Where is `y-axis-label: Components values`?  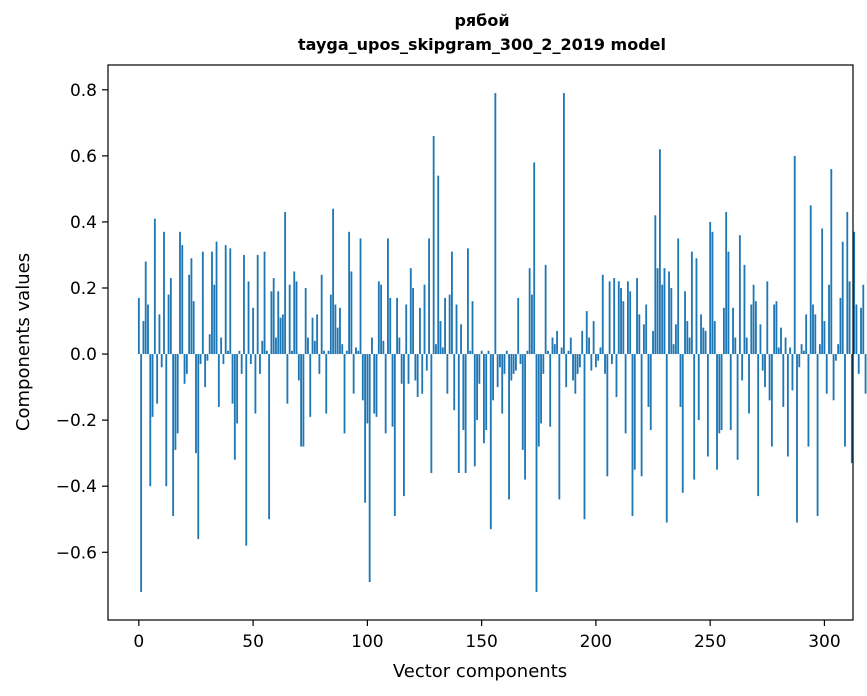
y-axis-label: Components values is located at coordinates (23, 342).